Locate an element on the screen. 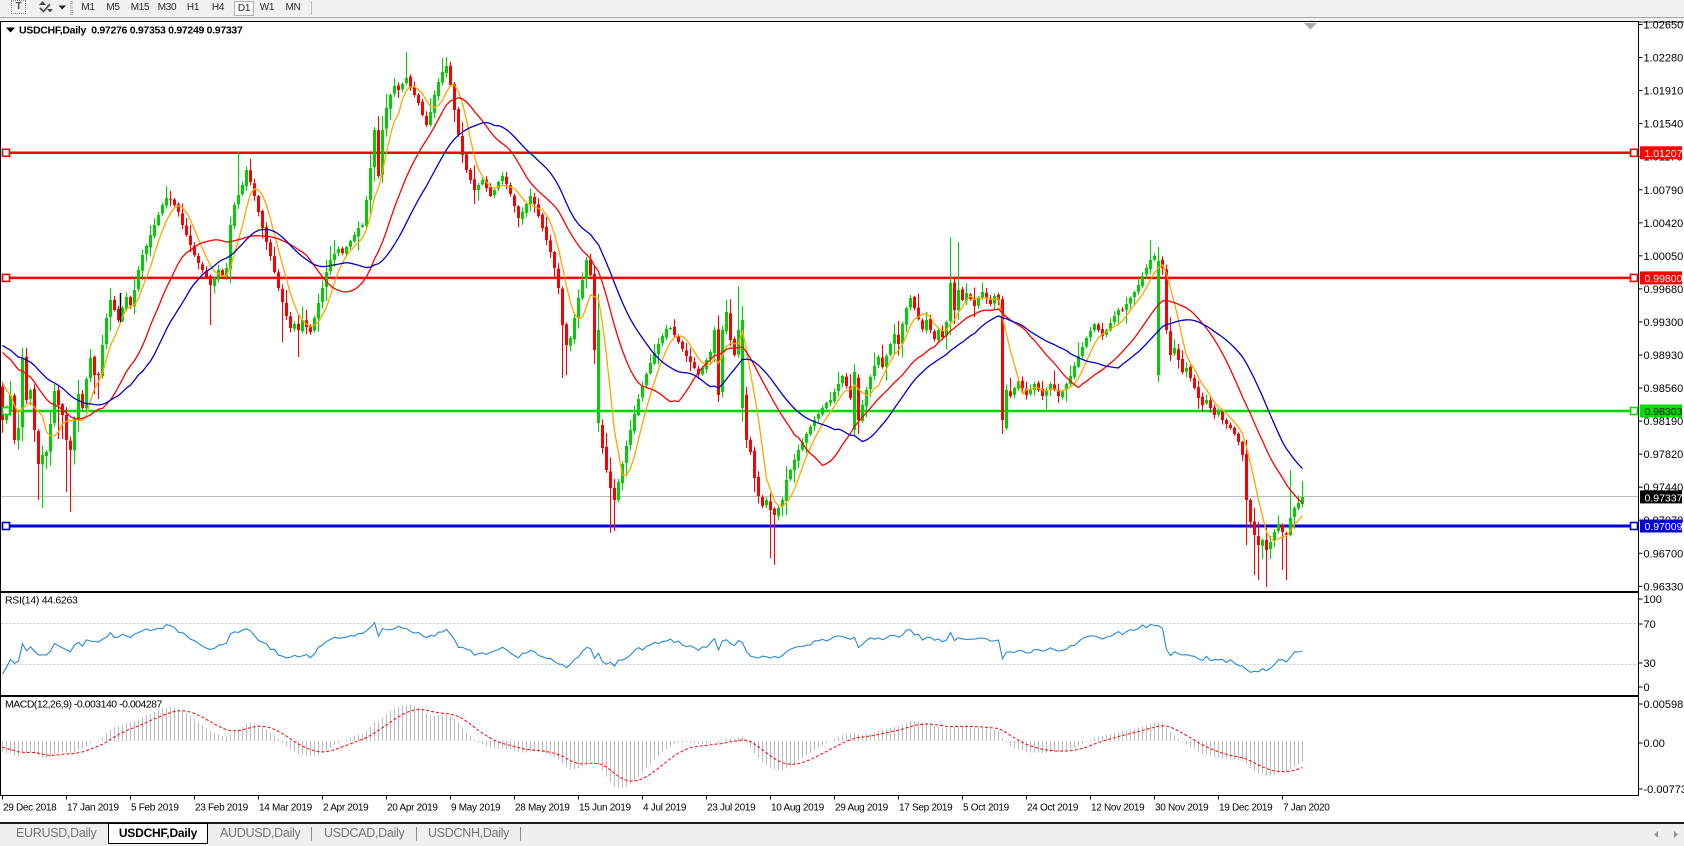 The image size is (1684, 846). svg-text: -0.007737 is located at coordinates (1664, 790).